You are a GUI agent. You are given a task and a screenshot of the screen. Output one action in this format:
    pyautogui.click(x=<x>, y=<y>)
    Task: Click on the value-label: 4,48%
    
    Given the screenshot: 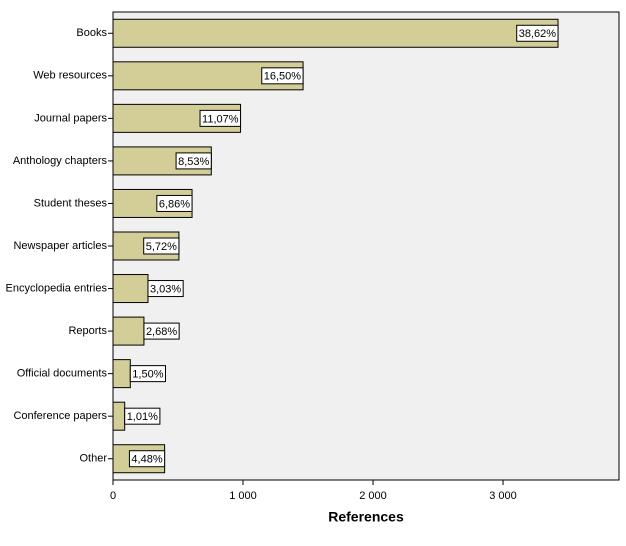 What is the action you would take?
    pyautogui.click(x=146, y=460)
    